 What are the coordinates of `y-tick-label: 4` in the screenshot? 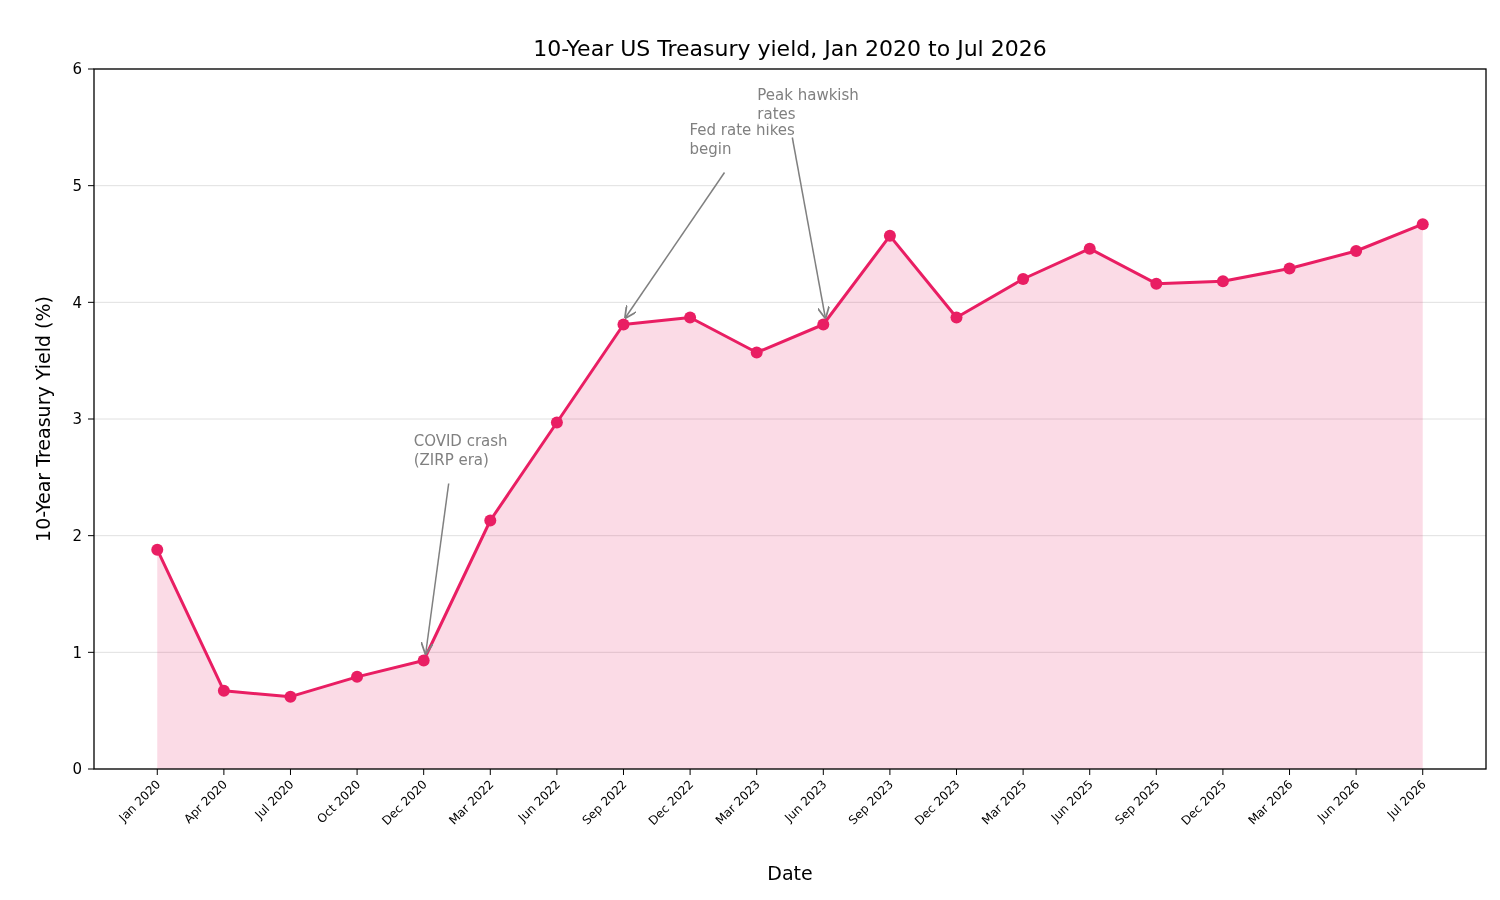 It's located at (77, 302).